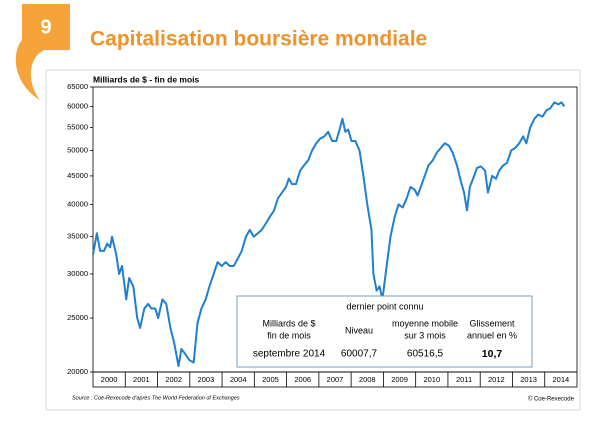 The width and height of the screenshot is (605, 422). What do you see at coordinates (77, 149) in the screenshot?
I see `y-tick-label: 50000` at bounding box center [77, 149].